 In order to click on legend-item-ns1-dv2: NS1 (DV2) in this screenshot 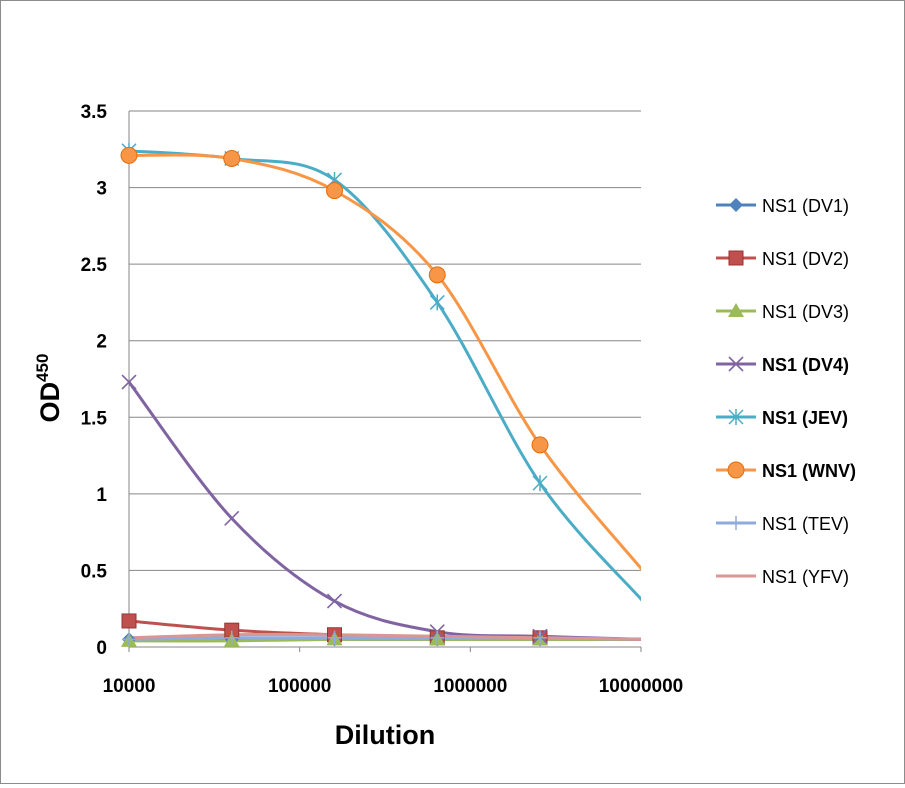, I will do `click(782, 259)`.